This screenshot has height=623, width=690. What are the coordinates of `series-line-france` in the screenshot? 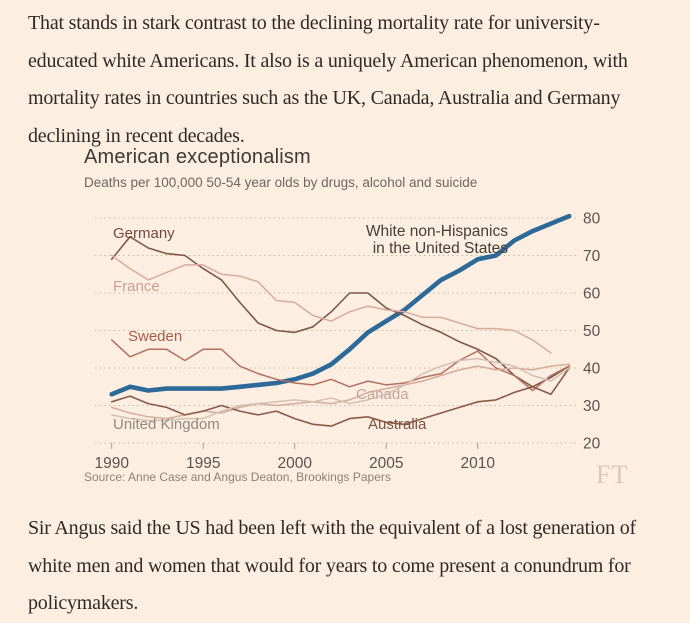 It's located at (331, 304).